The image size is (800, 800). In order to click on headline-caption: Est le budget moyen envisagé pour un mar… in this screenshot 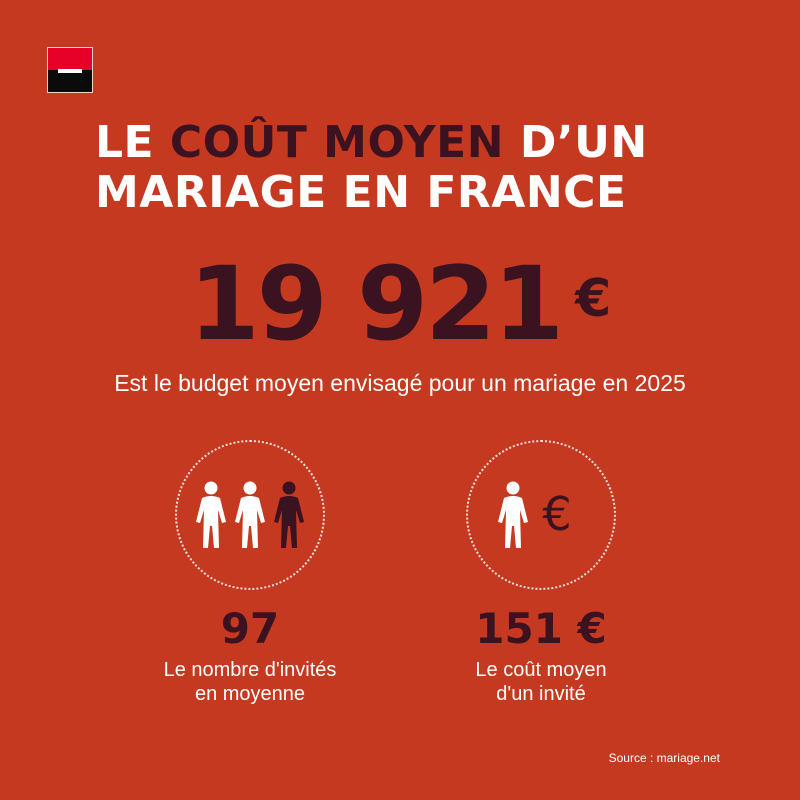, I will do `click(400, 383)`.